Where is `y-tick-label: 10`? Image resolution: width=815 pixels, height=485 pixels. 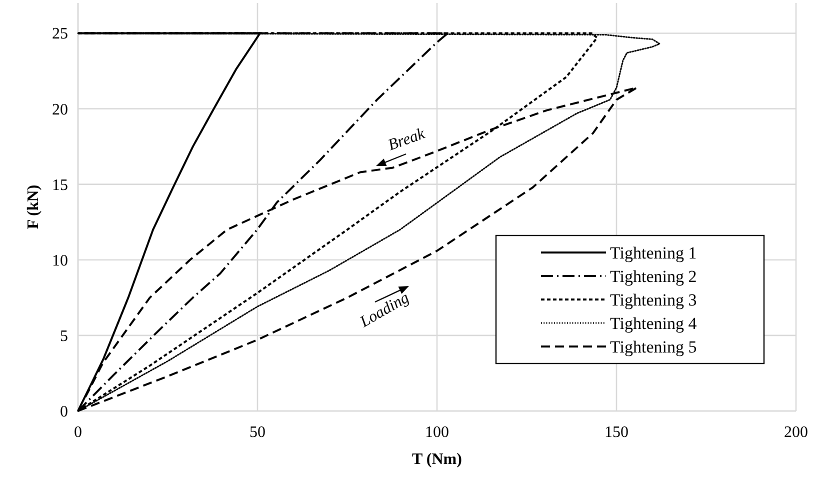
y-tick-label: 10 is located at coordinates (60, 261).